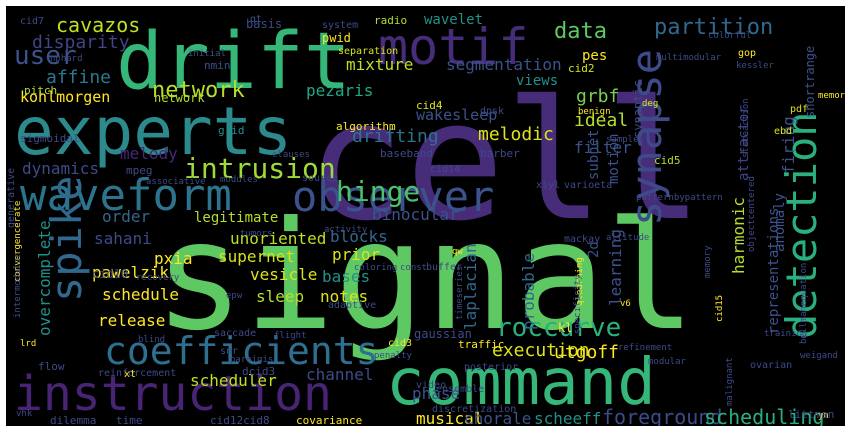 The image size is (851, 432). Describe the element at coordinates (378, 191) in the screenshot. I see `word-hinge: hinge` at that location.